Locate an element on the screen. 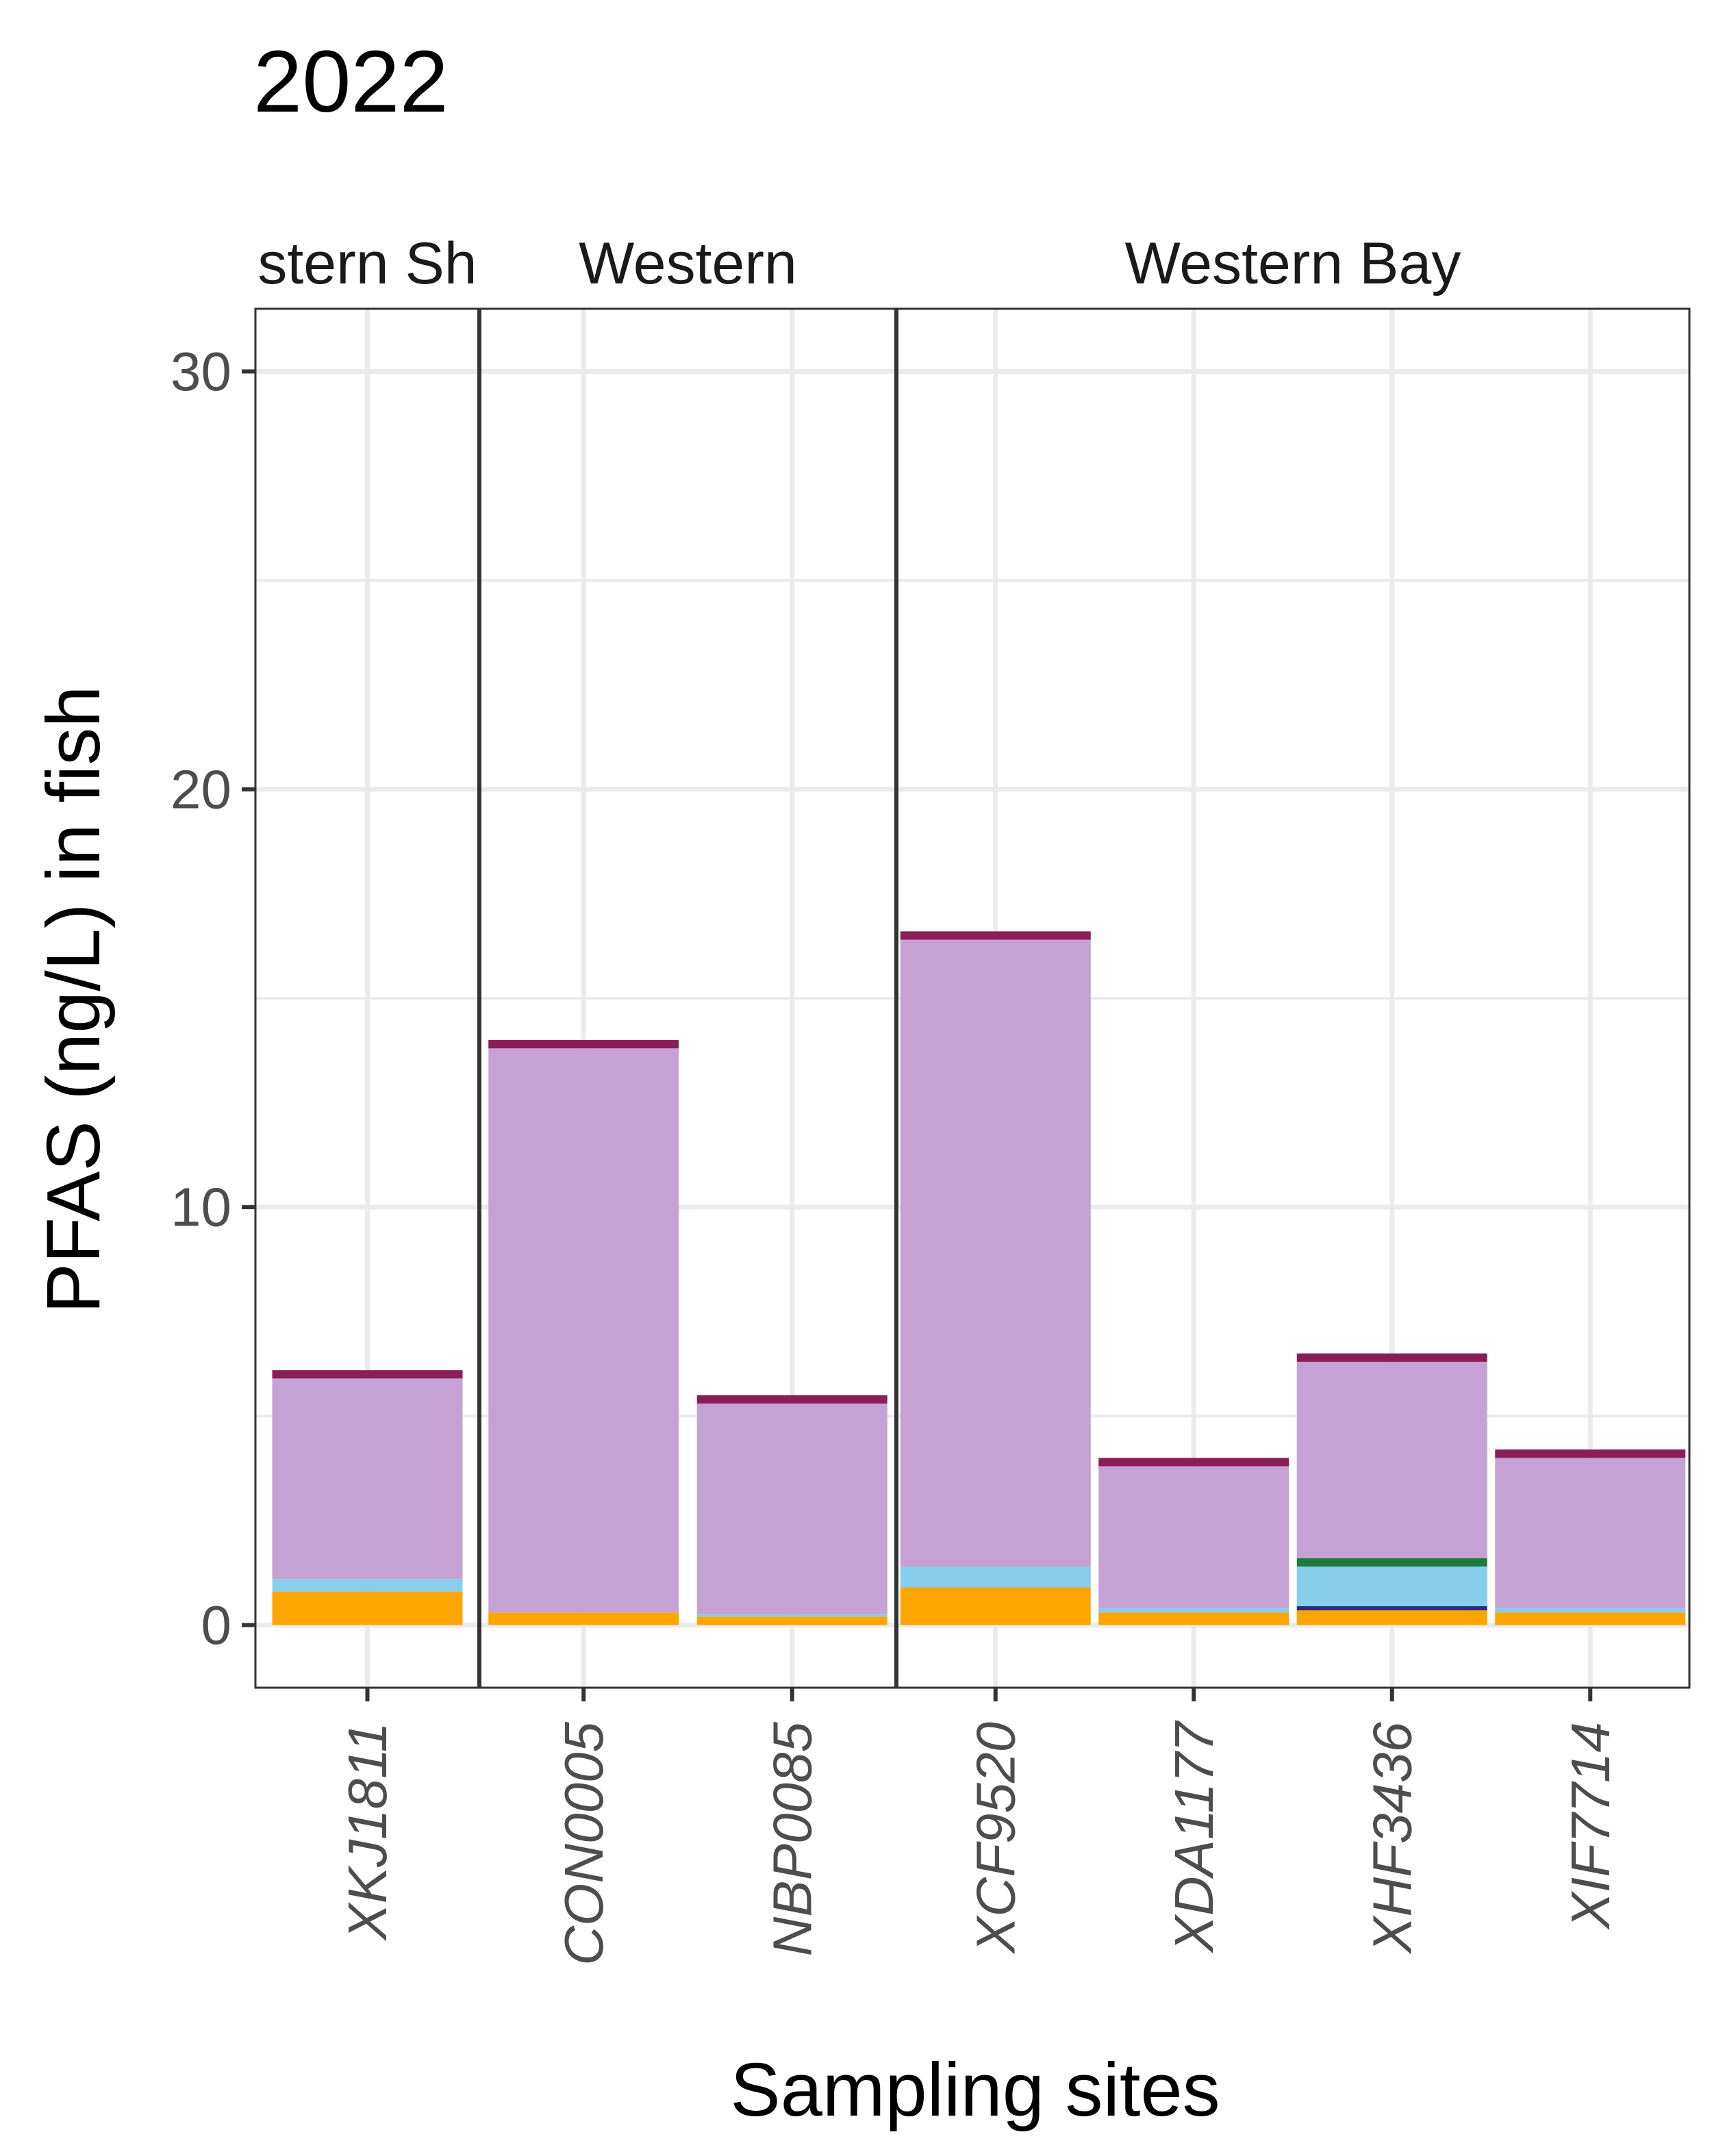 This screenshot has height=2156, width=1725. x-tick-label: XIF7714 is located at coordinates (1590, 1826).